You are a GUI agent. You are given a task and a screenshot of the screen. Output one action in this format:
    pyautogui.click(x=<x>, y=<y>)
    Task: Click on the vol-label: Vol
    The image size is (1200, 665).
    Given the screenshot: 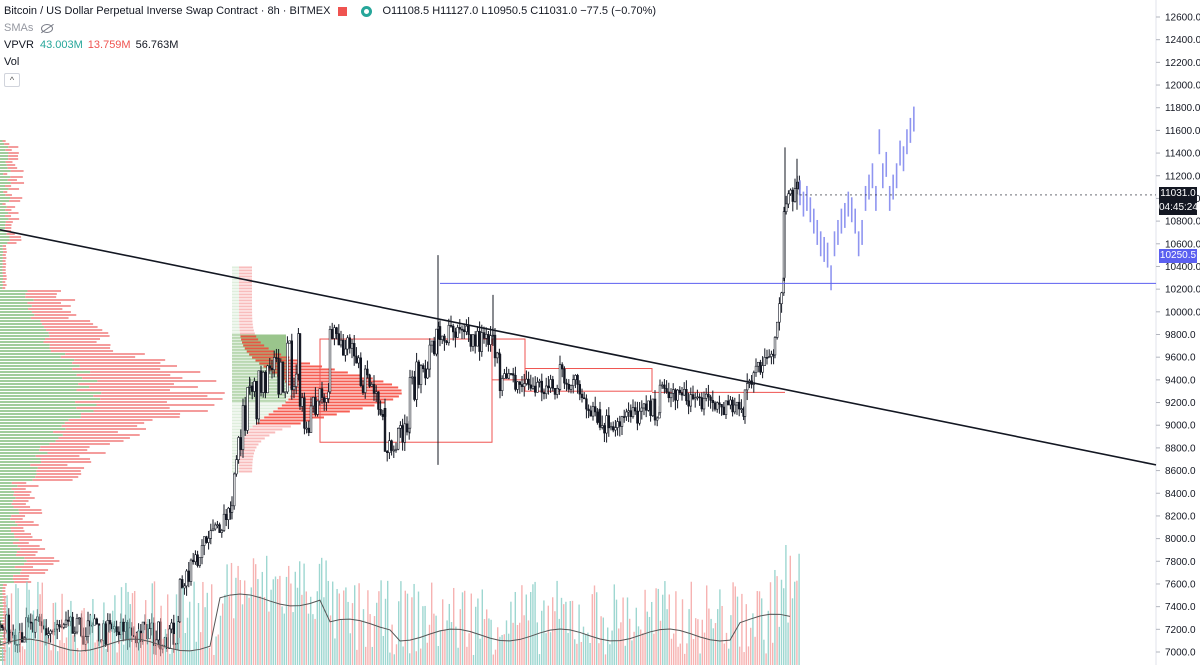 What is the action you would take?
    pyautogui.click(x=12, y=62)
    